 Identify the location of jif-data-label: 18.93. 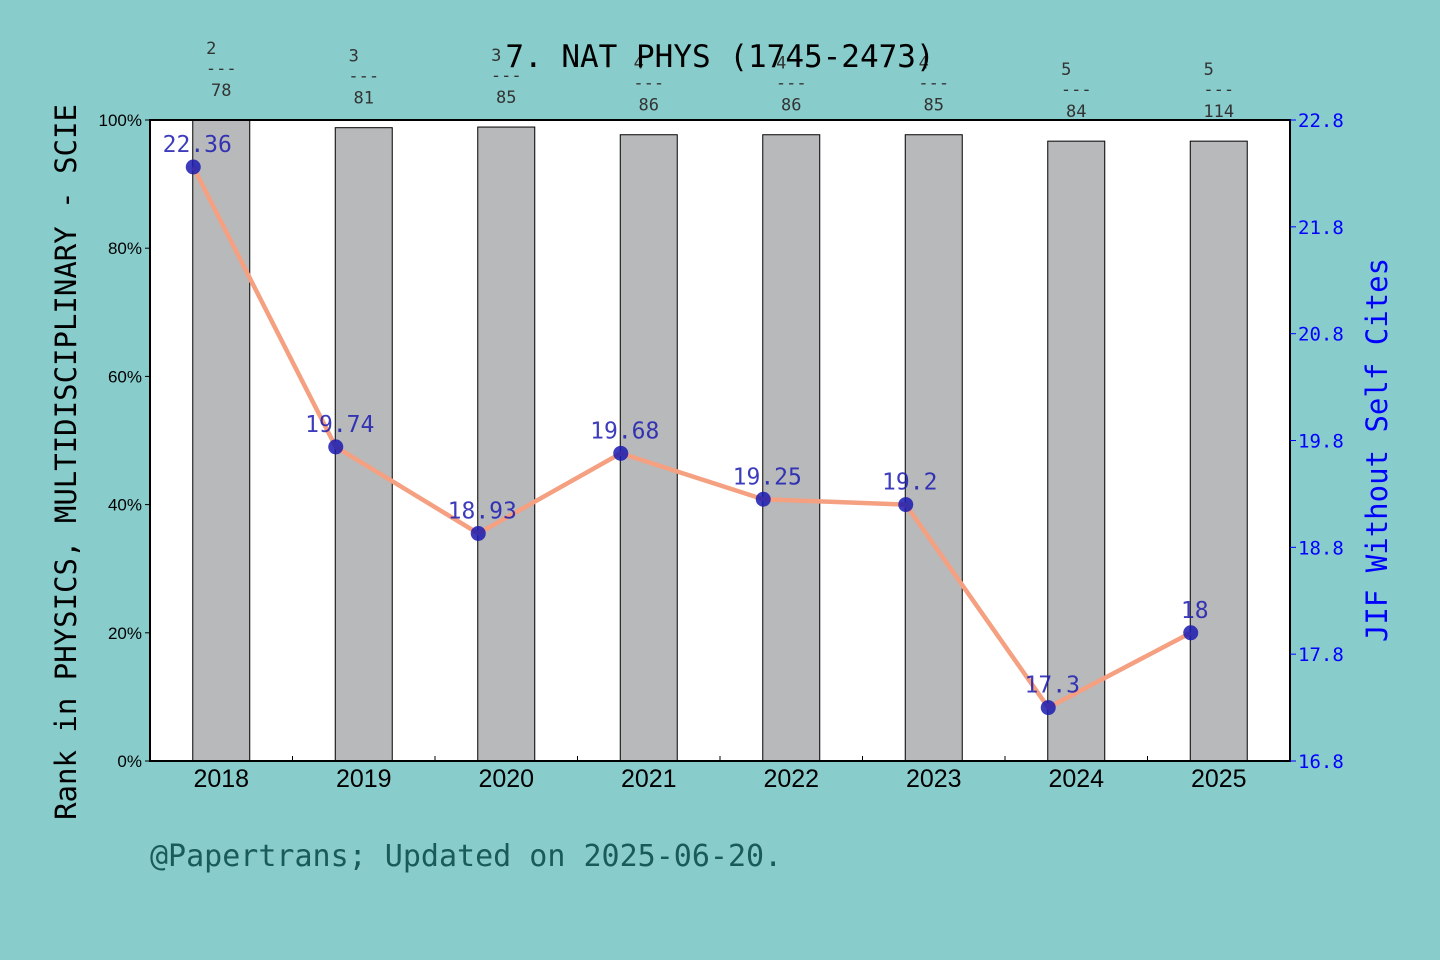
(482, 511).